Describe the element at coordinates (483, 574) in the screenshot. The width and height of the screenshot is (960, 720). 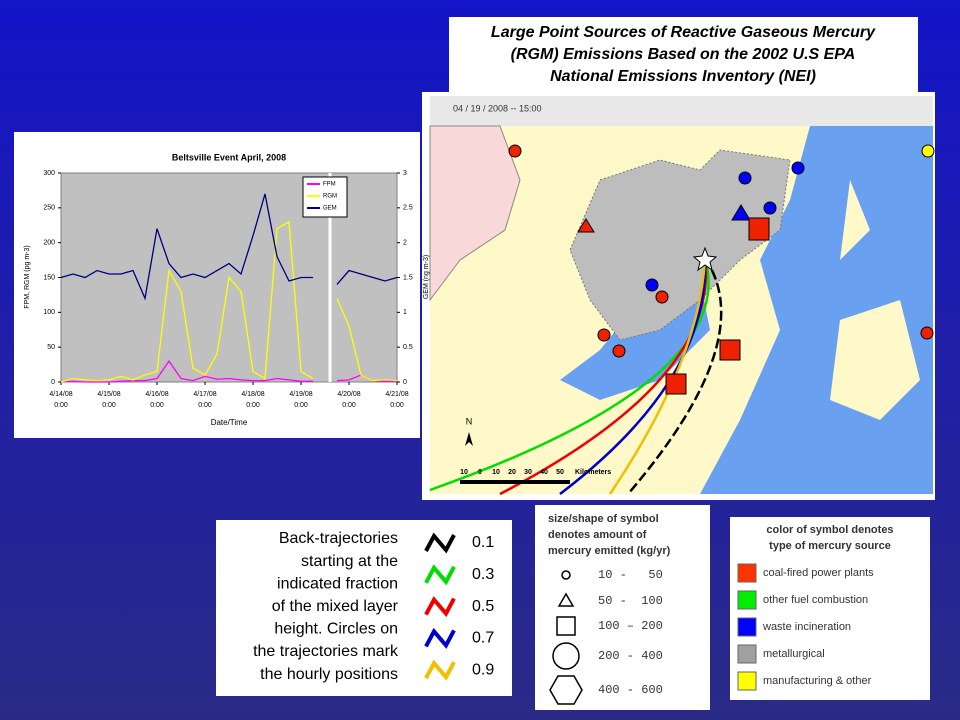
I see `trajectory-value: 0.3` at that location.